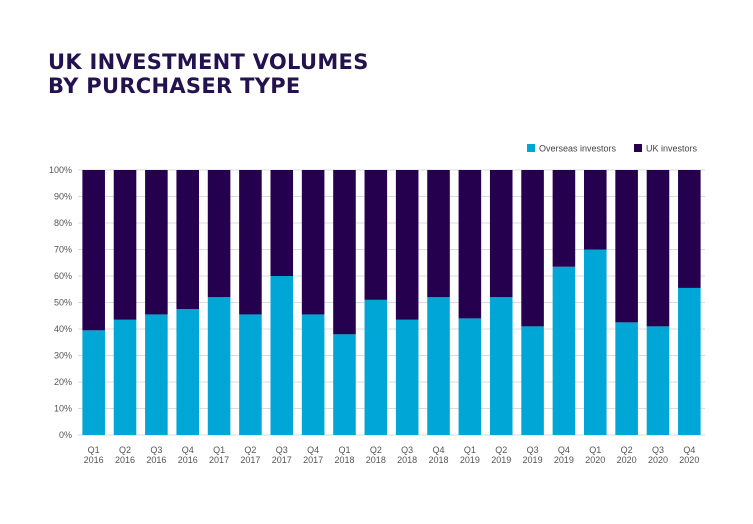 The height and width of the screenshot is (524, 753). I want to click on y-tick-label: 0%, so click(65, 435).